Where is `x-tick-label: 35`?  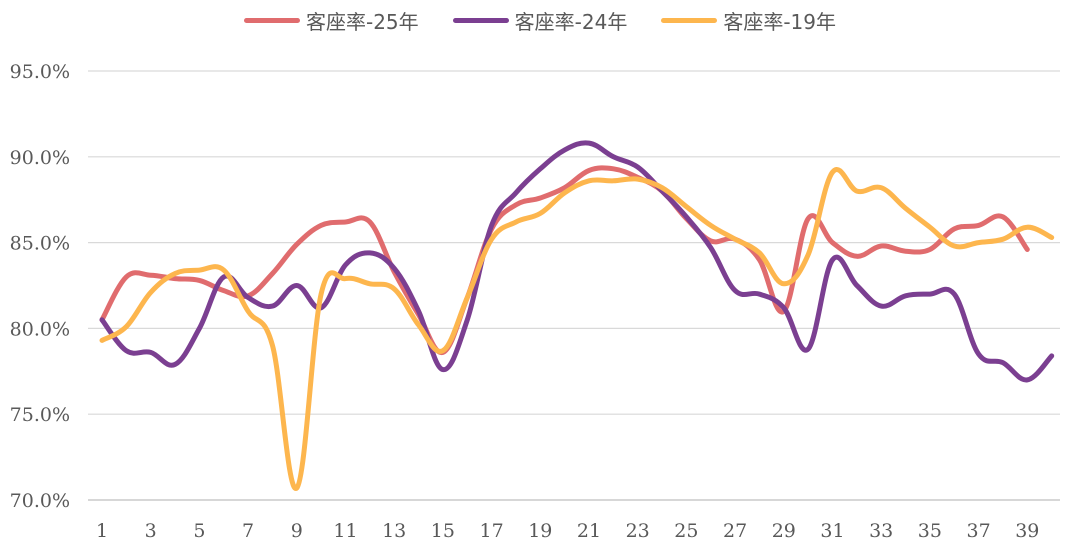 x-tick-label: 35 is located at coordinates (930, 531).